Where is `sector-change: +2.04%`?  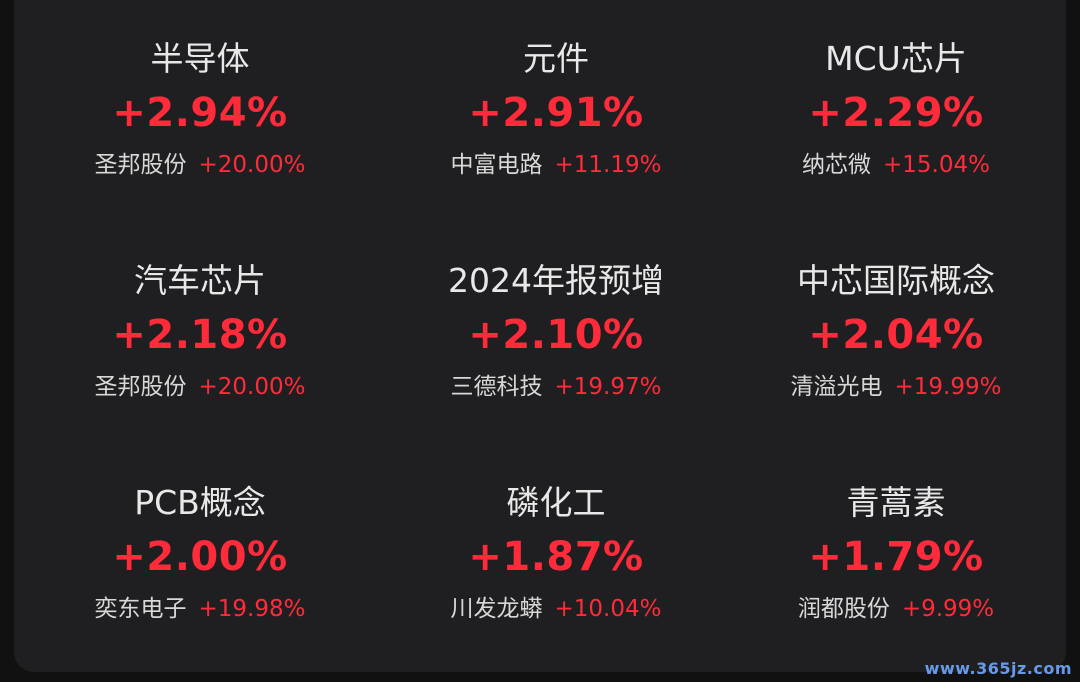
sector-change: +2.04% is located at coordinates (896, 335).